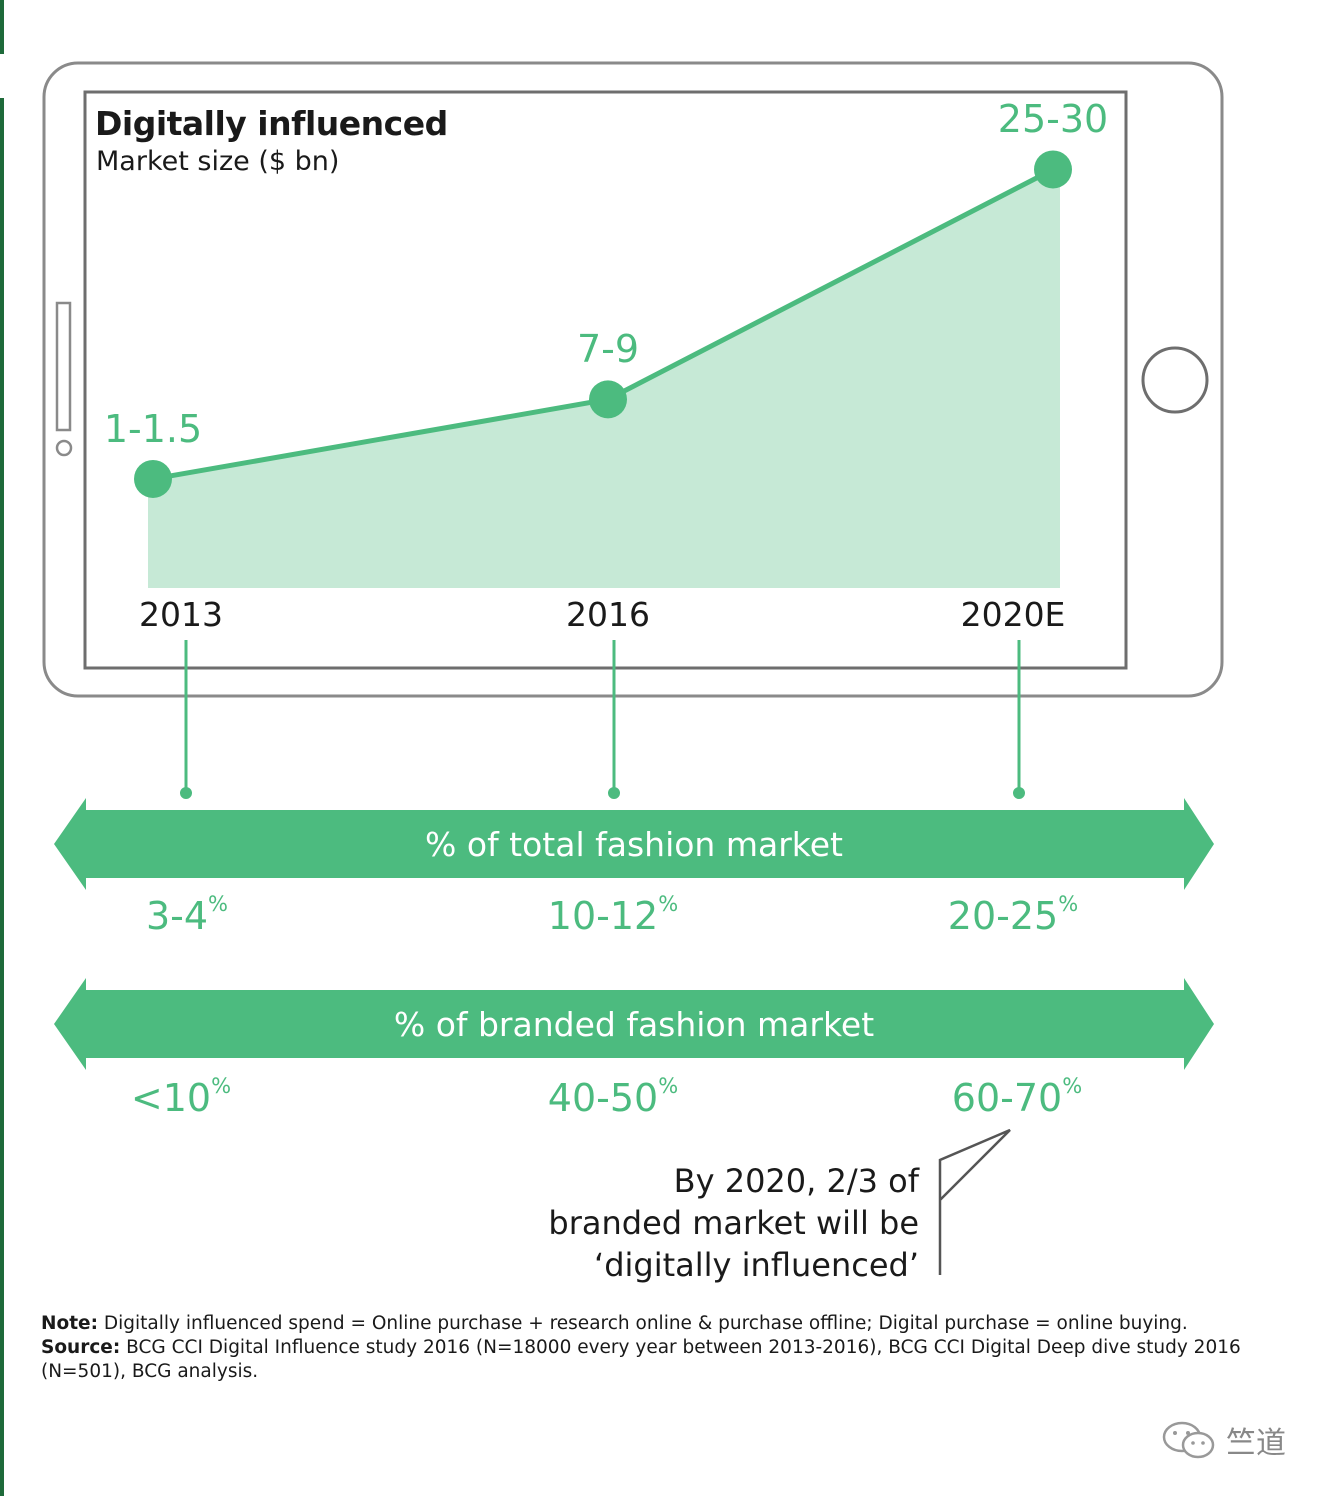 The height and width of the screenshot is (1496, 1332). What do you see at coordinates (181, 1097) in the screenshot?
I see `pct-branded-2013: <10%` at bounding box center [181, 1097].